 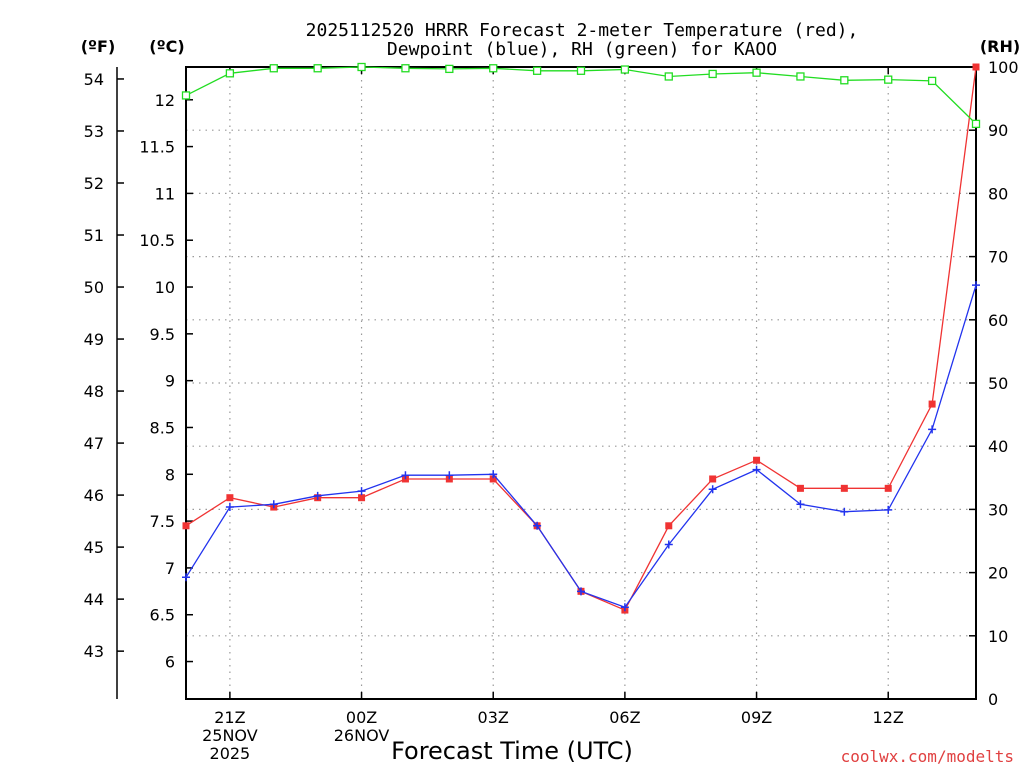 I want to click on fahrenheit-tick-label: 44, so click(x=94, y=599).